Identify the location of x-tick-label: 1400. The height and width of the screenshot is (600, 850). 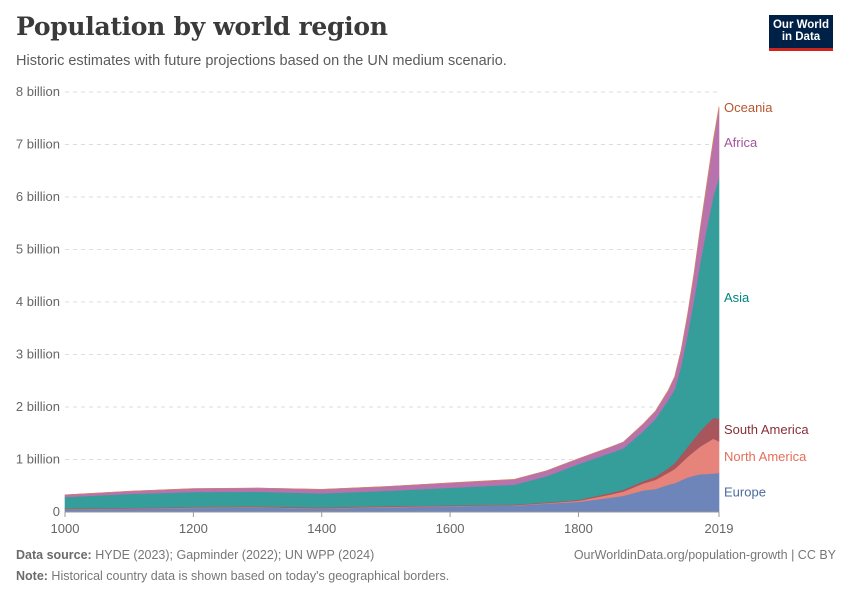
(321, 528).